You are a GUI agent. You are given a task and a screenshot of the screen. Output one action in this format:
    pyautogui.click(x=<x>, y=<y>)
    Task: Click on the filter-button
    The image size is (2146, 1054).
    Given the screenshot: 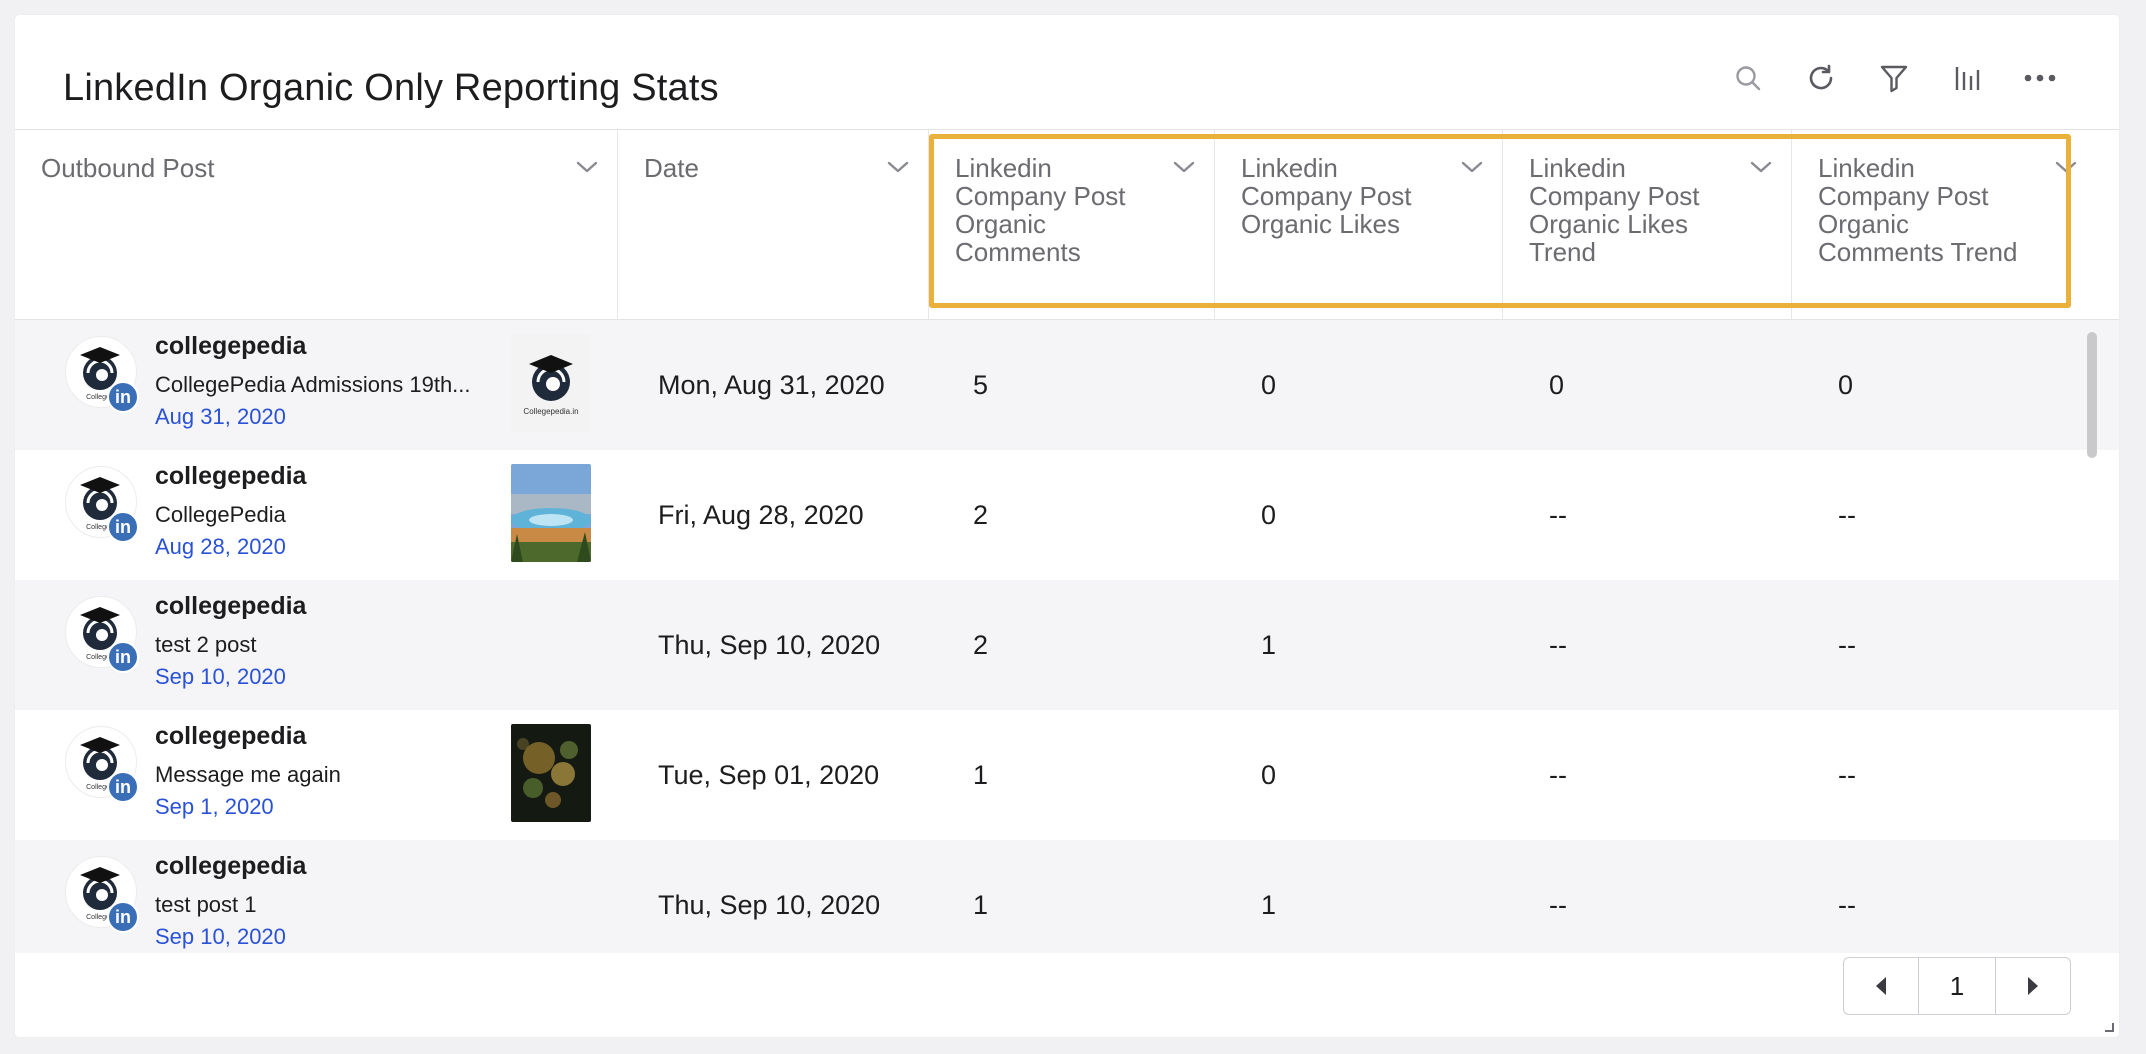 What is the action you would take?
    pyautogui.click(x=1894, y=78)
    